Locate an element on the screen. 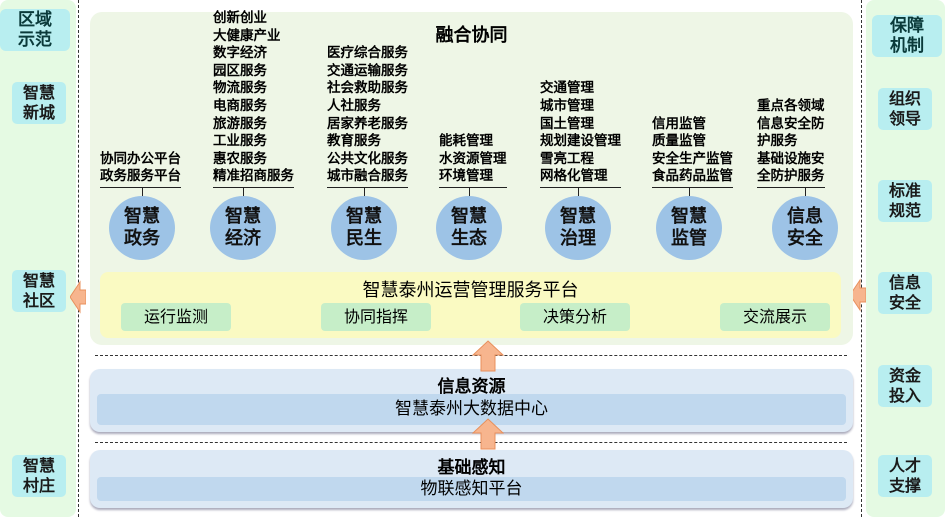  right-item-label: 标准规范 is located at coordinates (904, 200).